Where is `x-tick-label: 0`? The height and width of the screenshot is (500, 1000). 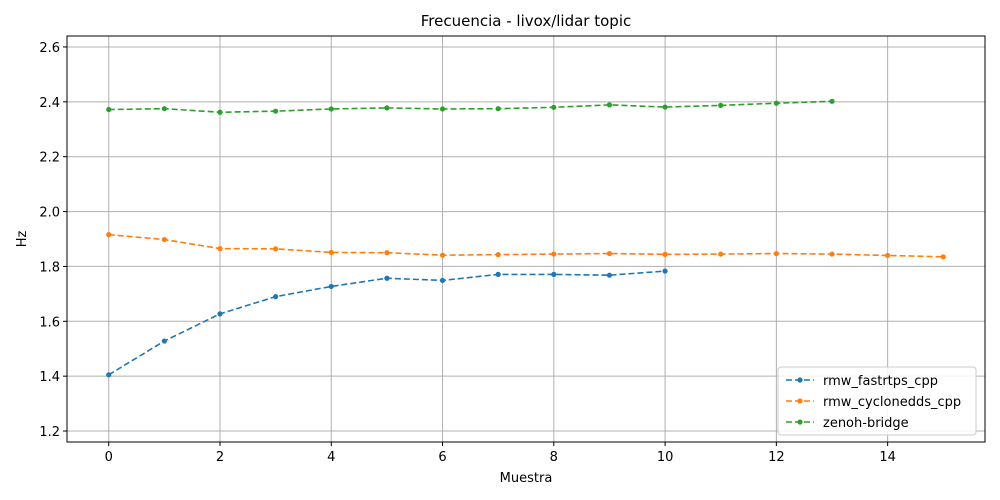 x-tick-label: 0 is located at coordinates (109, 457).